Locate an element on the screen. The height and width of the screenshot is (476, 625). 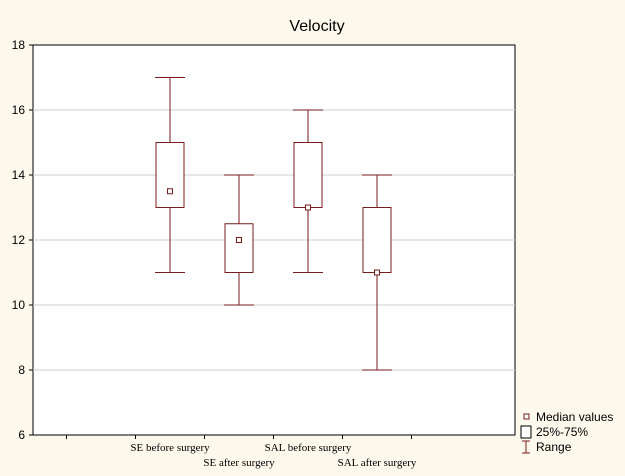
x-category-label: SE before surgery is located at coordinates (170, 448).